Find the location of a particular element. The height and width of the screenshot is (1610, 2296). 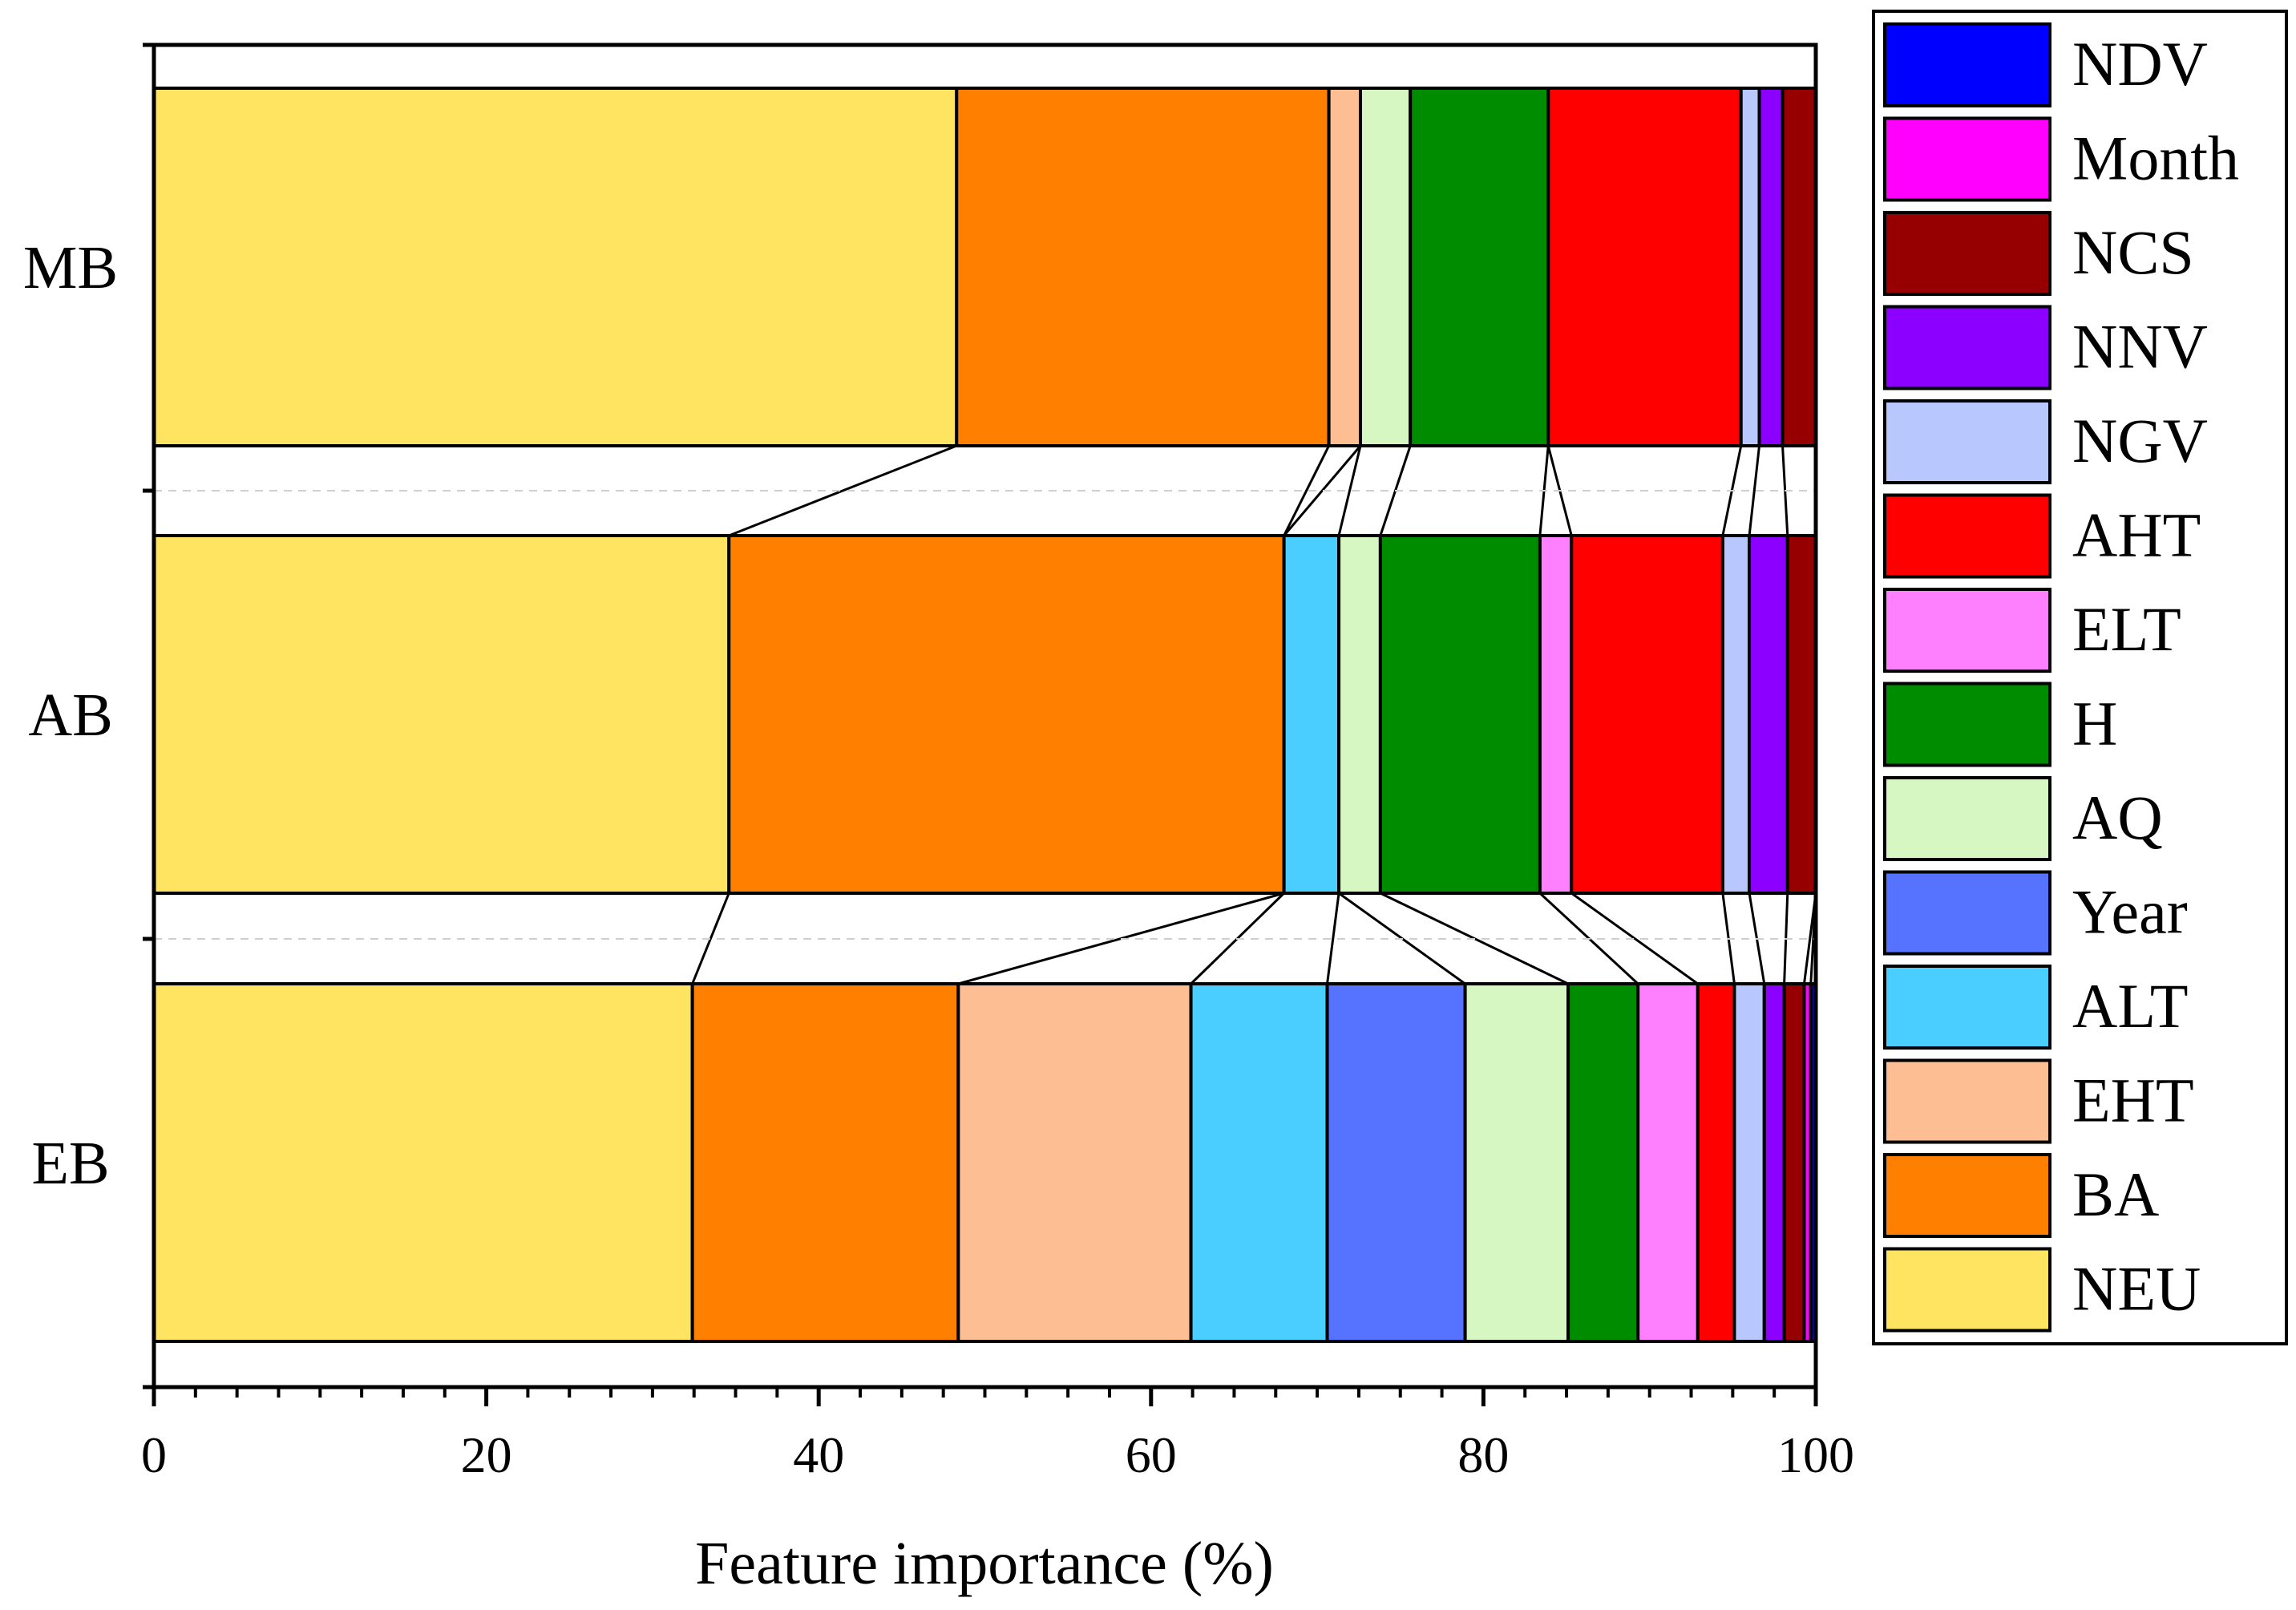

bar-segment-eb-aq is located at coordinates (1516, 1162).